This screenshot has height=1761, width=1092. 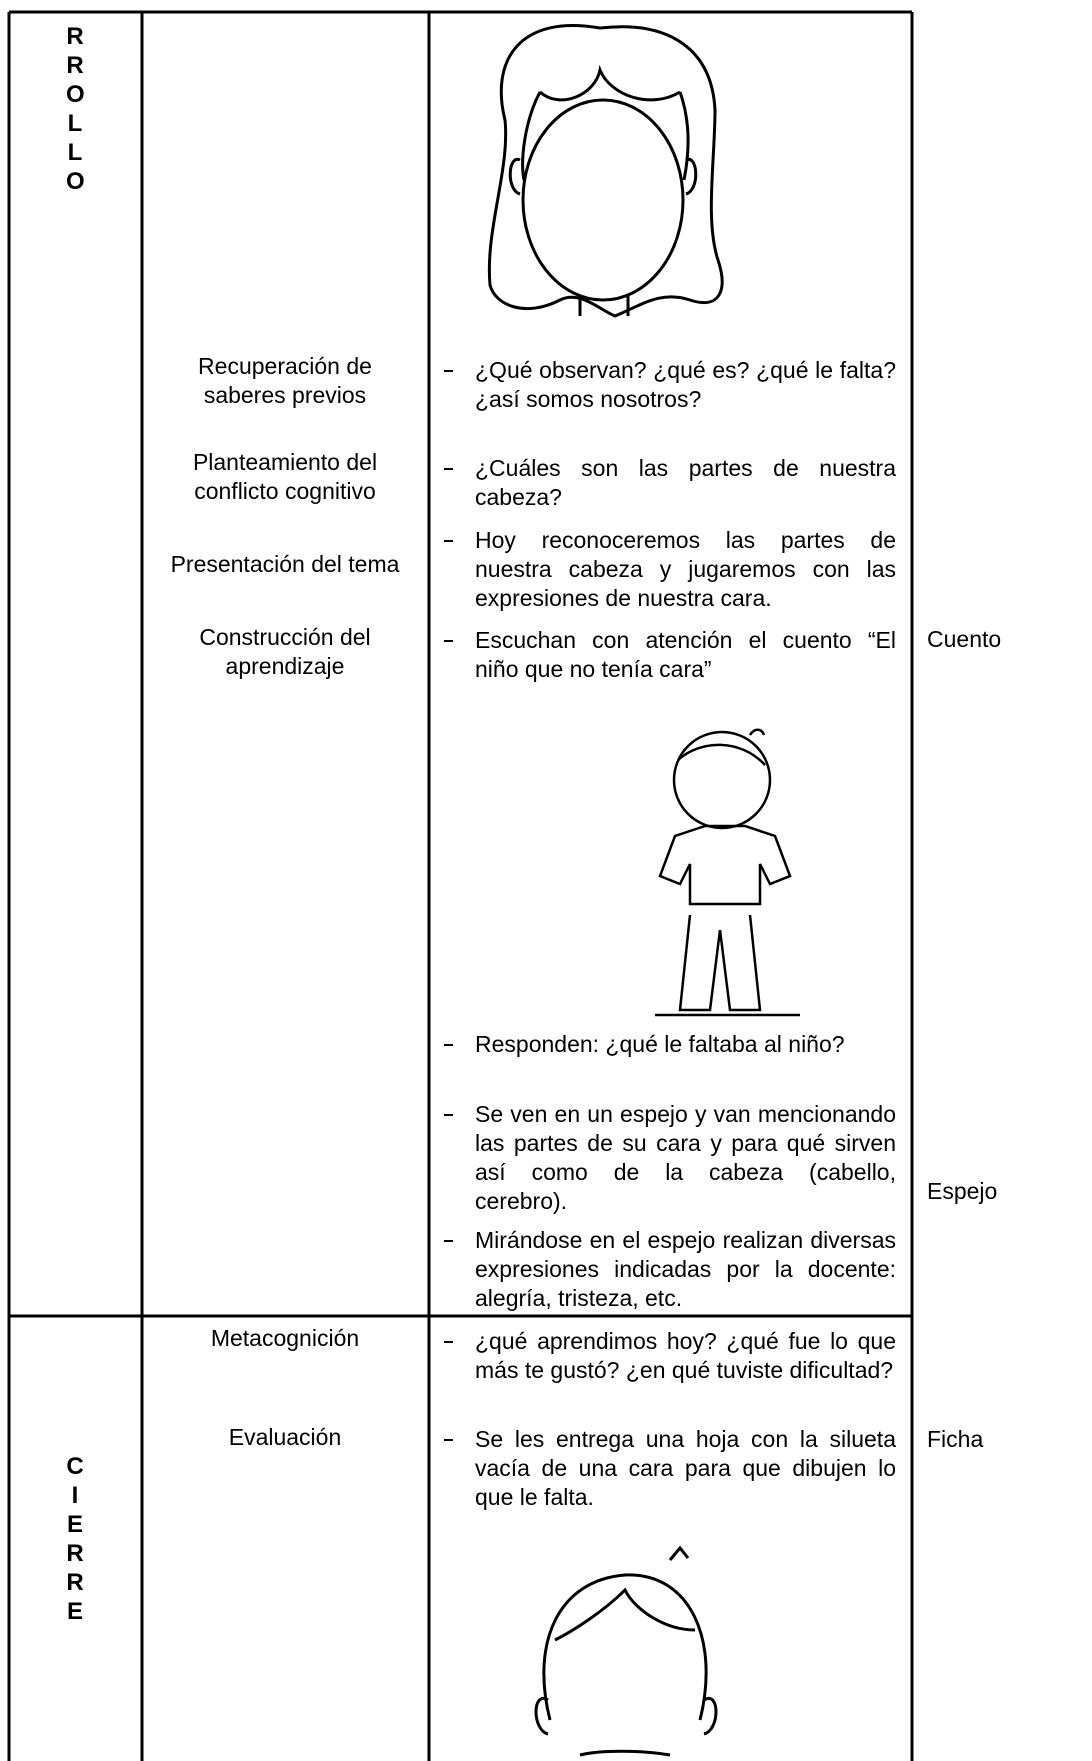 I want to click on moment: Construcción del aprendizaje, so click(x=285, y=651).